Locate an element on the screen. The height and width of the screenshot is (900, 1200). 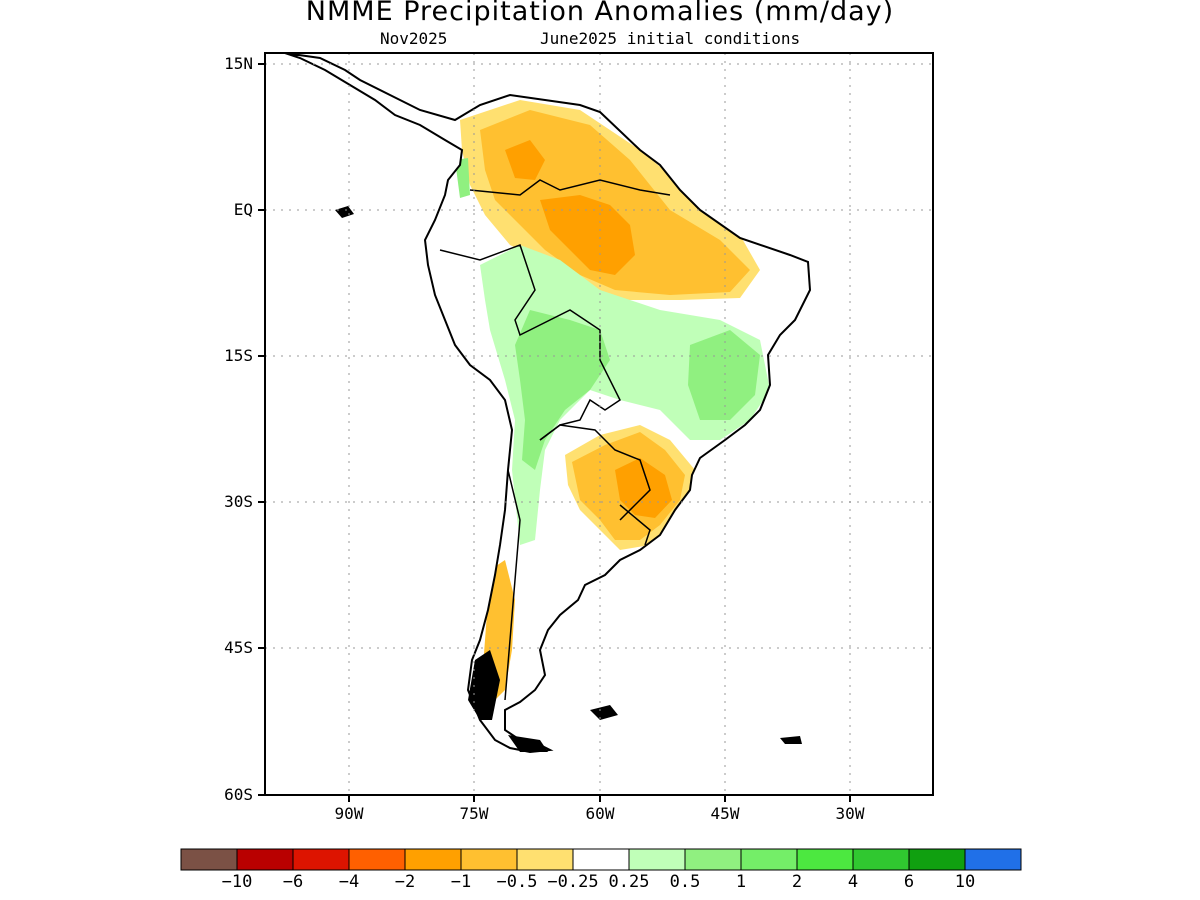
chart-title: NMME Precipitation Anomalies (mm/day) is located at coordinates (600, 13).